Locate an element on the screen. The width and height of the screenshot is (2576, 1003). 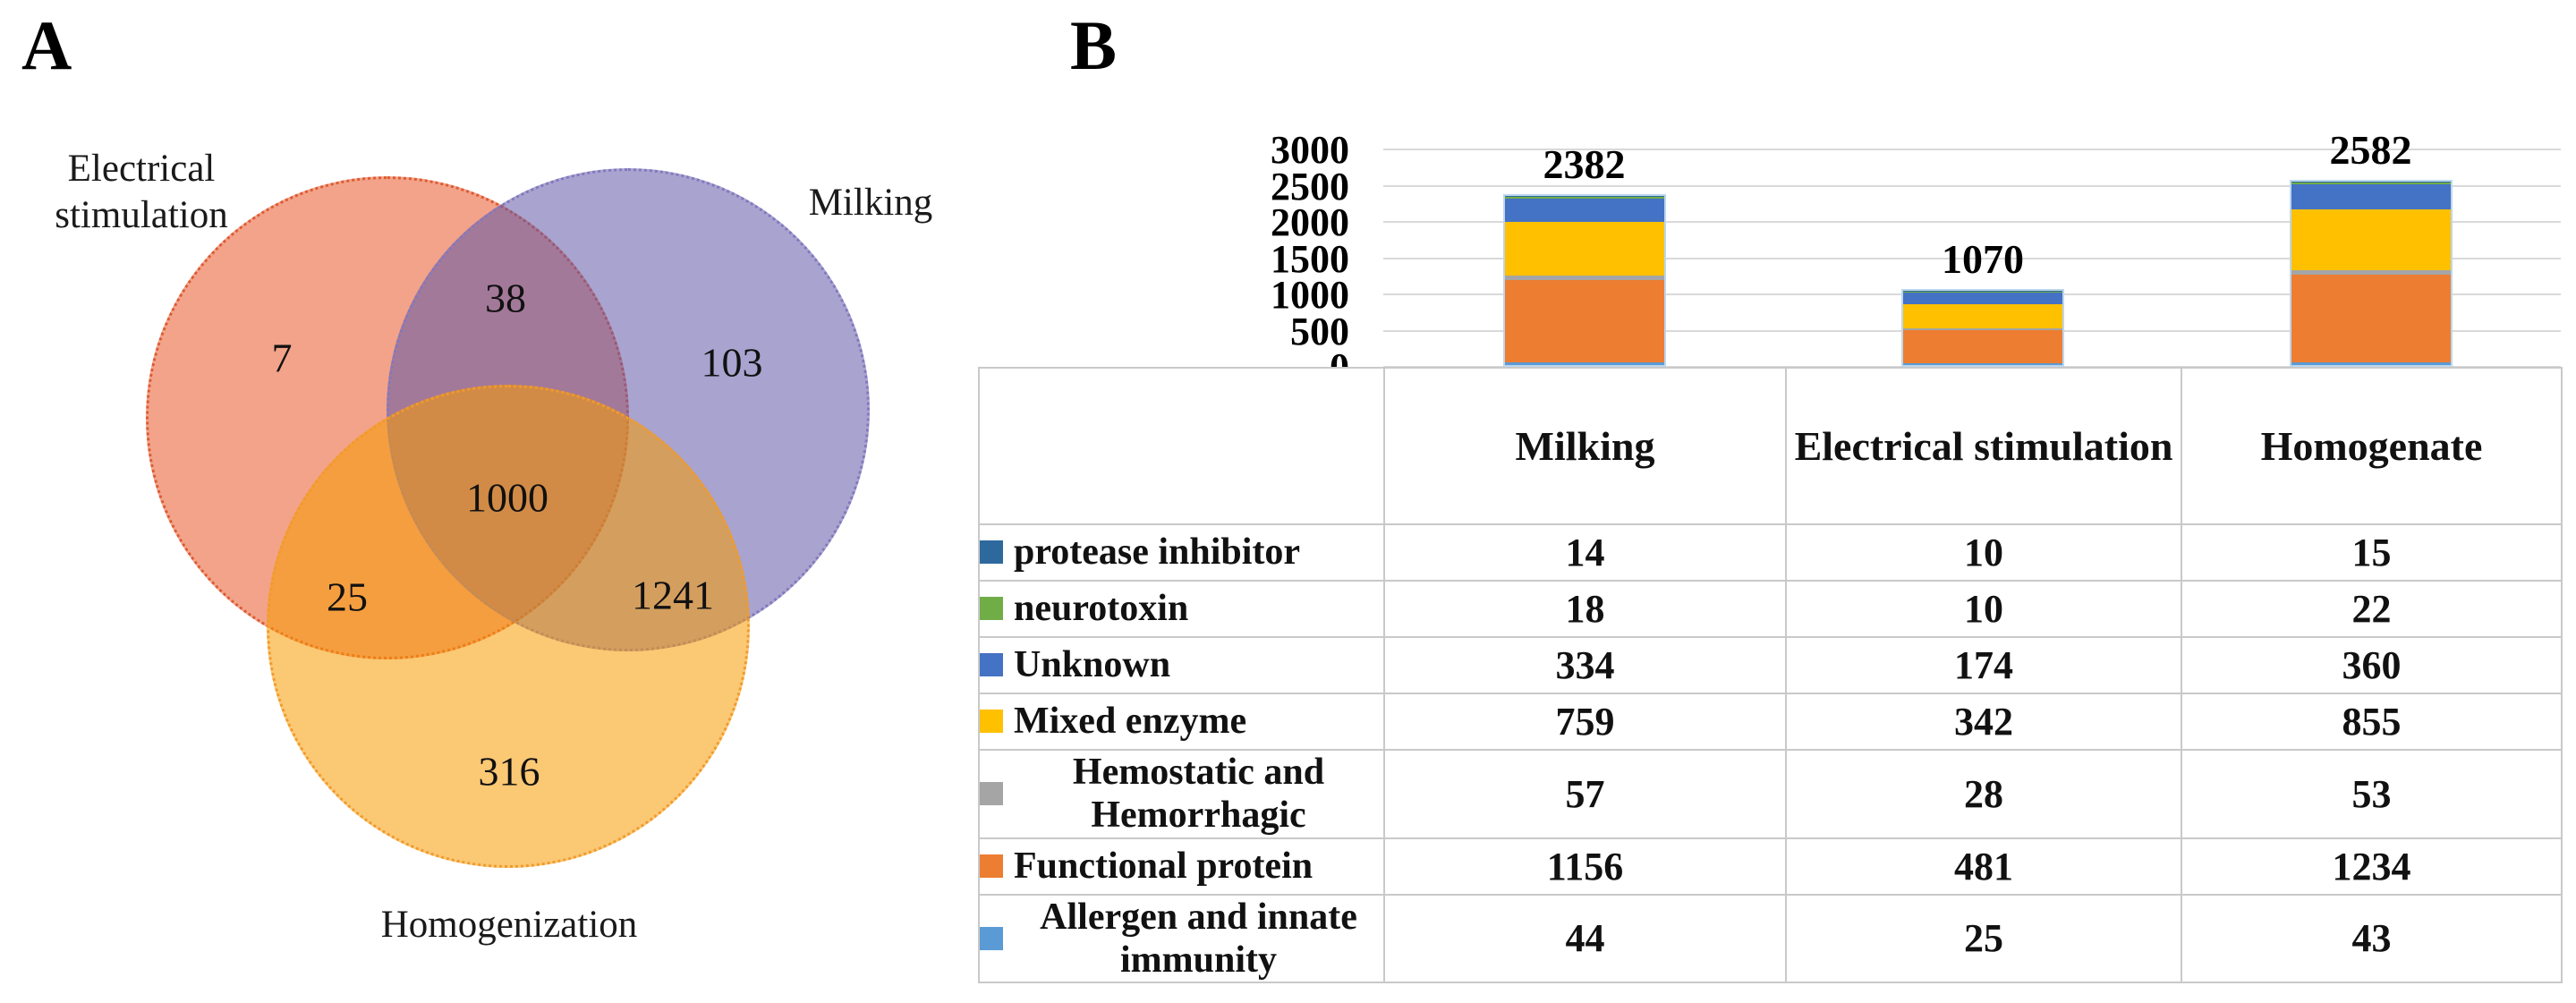
table-row: Hemostatic and Hemorrhagic 57 28 53 is located at coordinates (1770, 794).